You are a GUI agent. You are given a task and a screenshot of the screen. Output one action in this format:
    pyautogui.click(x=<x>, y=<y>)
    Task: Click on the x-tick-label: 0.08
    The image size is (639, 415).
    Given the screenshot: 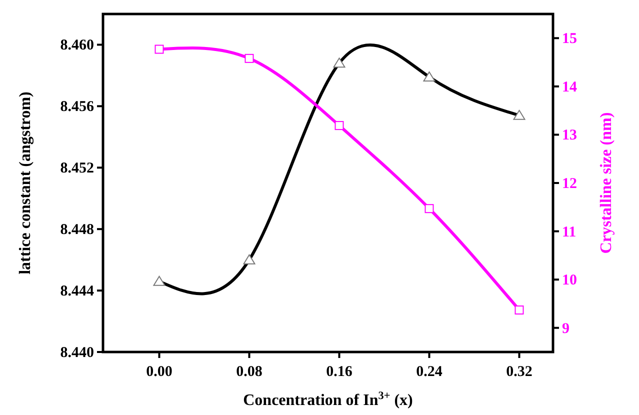 What is the action you would take?
    pyautogui.click(x=249, y=372)
    